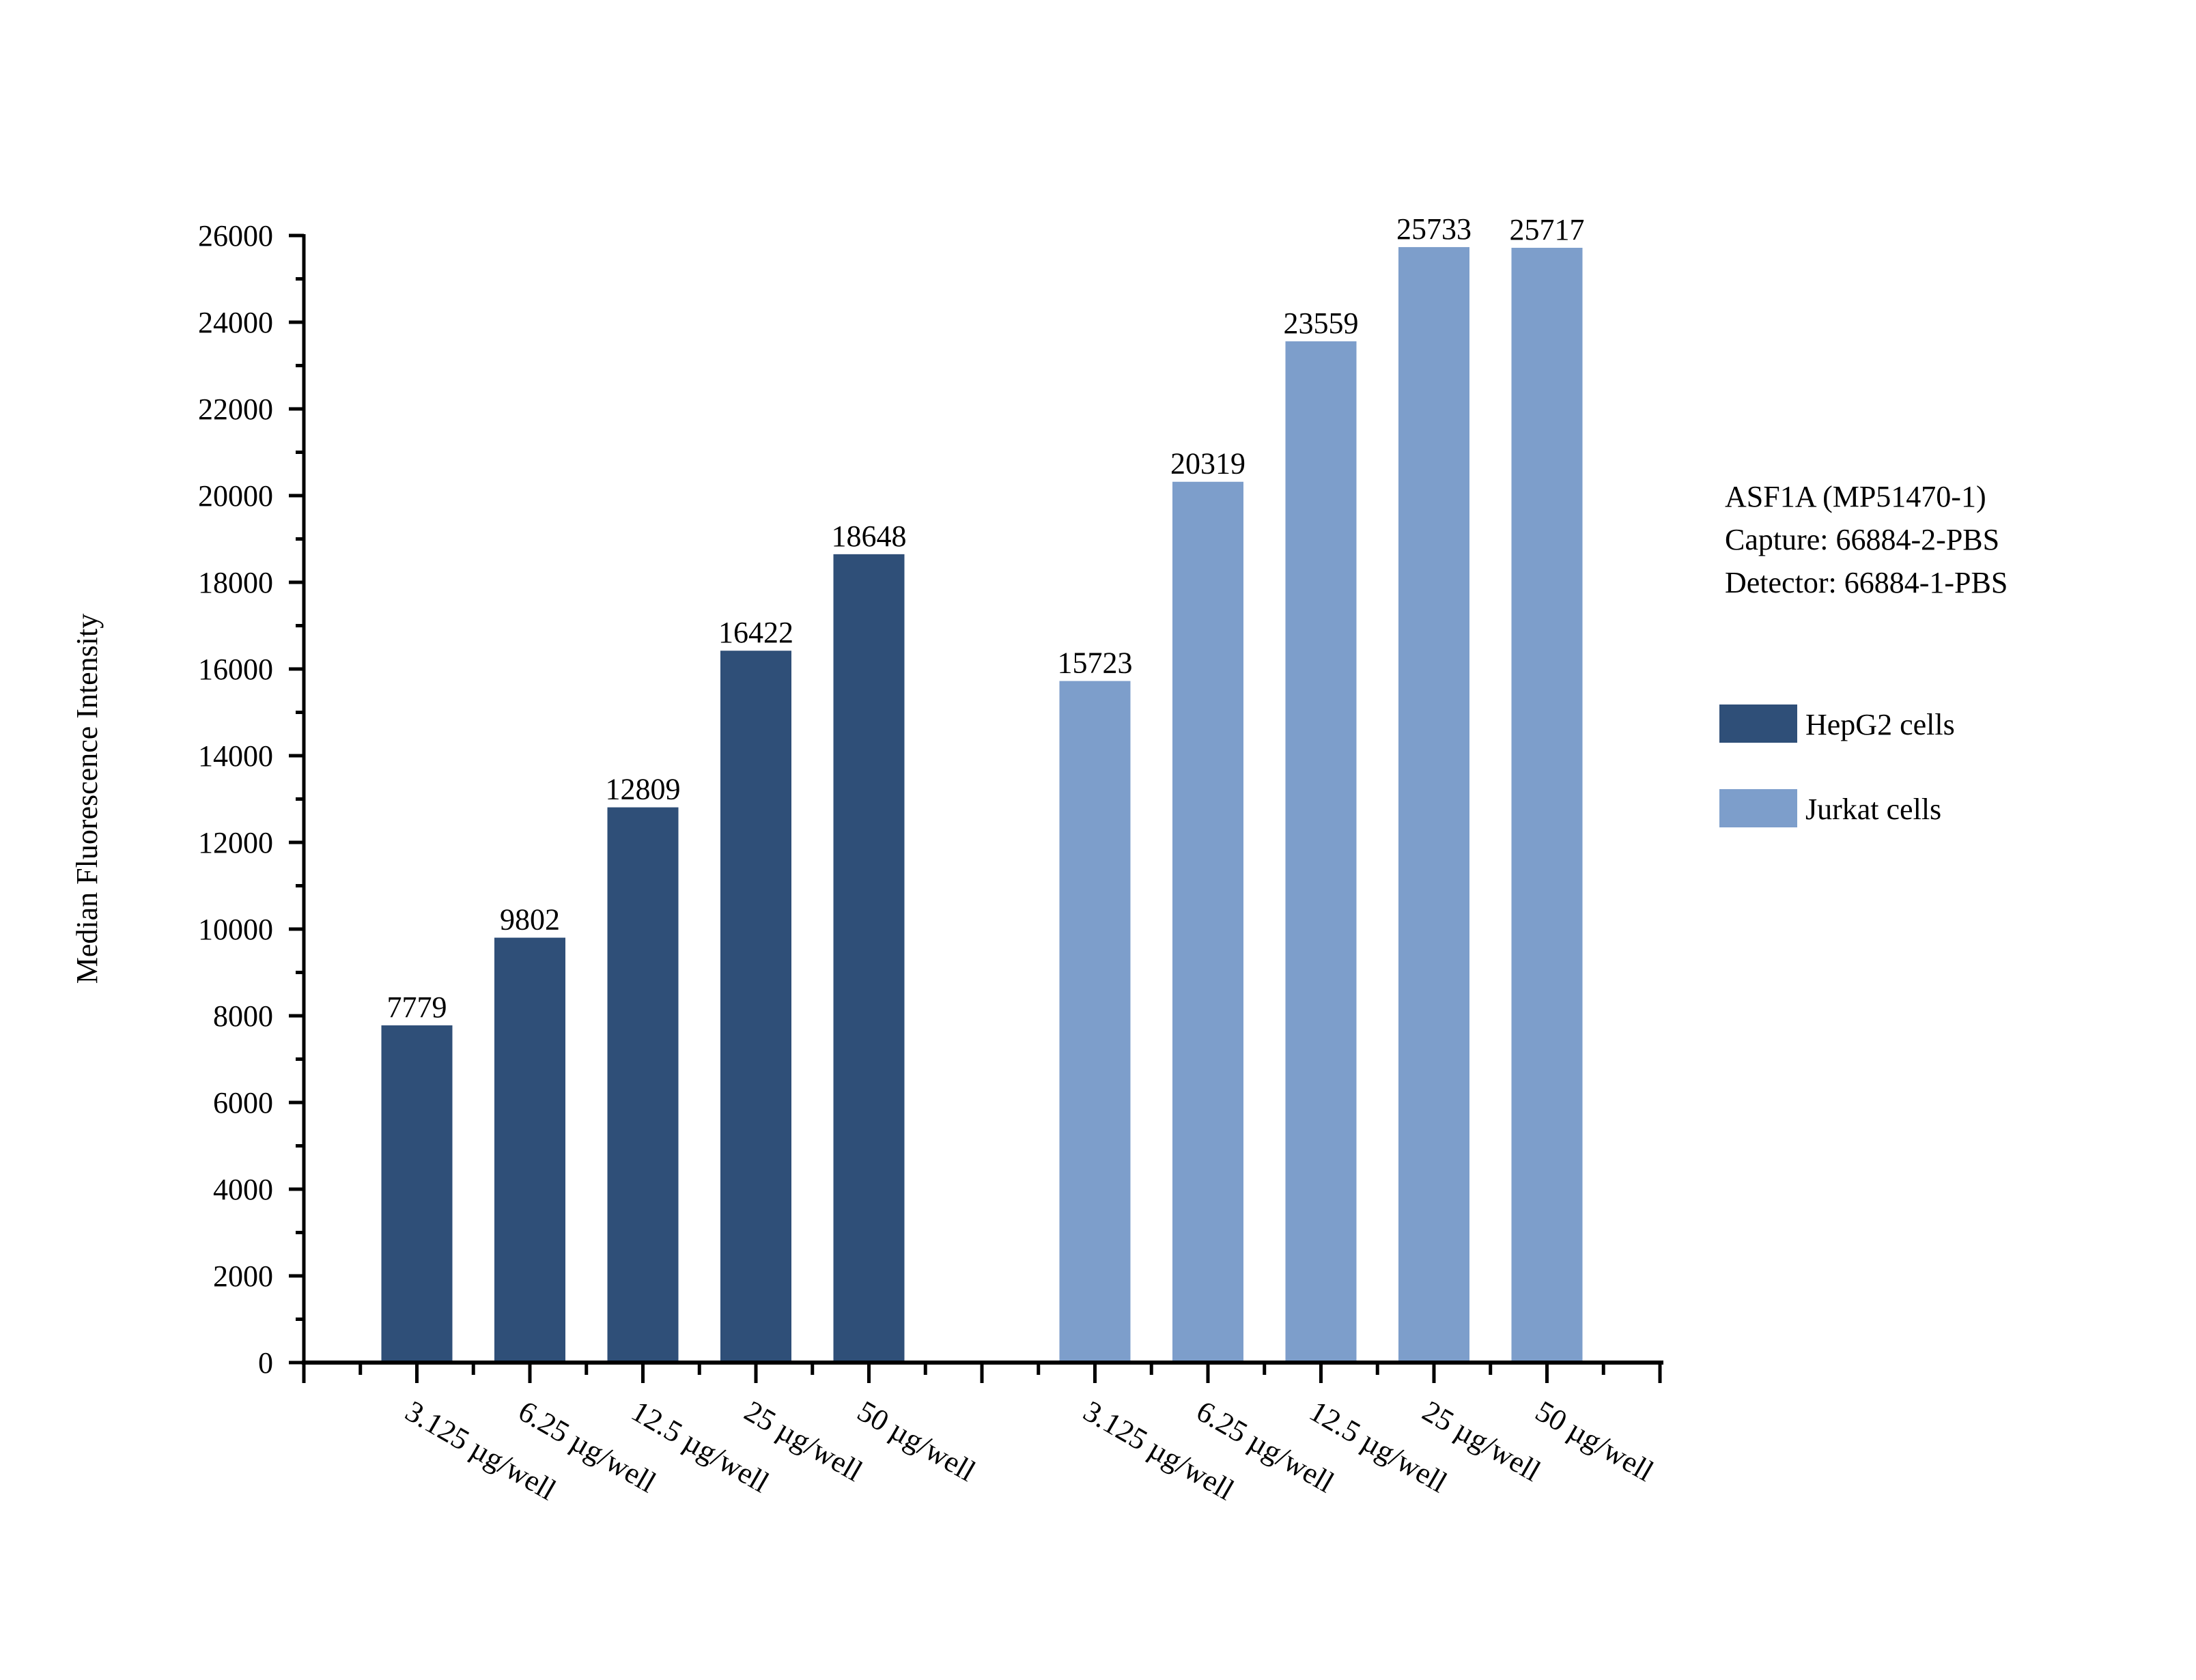  What do you see at coordinates (235, 756) in the screenshot?
I see `y-tick-label: 14000` at bounding box center [235, 756].